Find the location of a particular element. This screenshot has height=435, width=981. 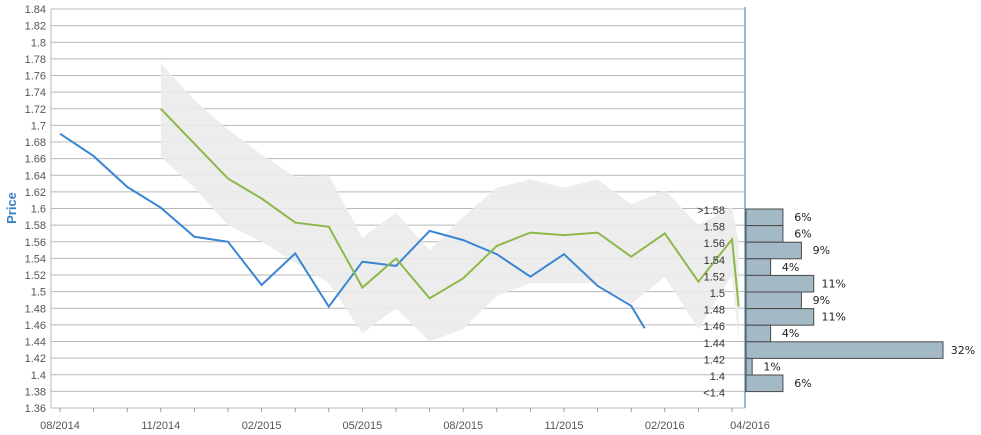

y-tick-label: 1.46 is located at coordinates (35, 326).